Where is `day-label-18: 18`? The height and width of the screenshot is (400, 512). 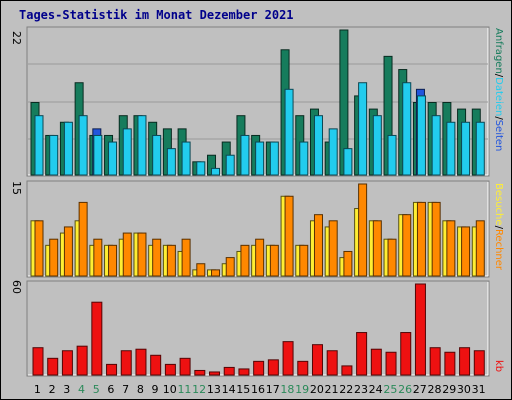
day-label-18: 18 is located at coordinates (287, 389).